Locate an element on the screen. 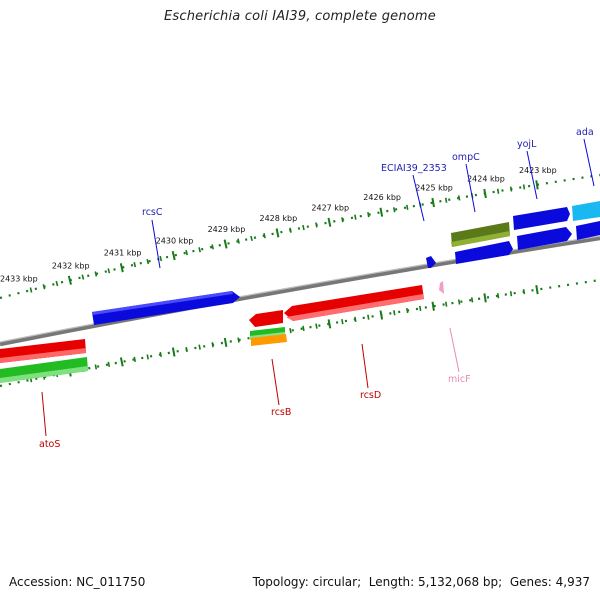 The width and height of the screenshot is (600, 600). accession-label: Accession: is located at coordinates (41, 582).